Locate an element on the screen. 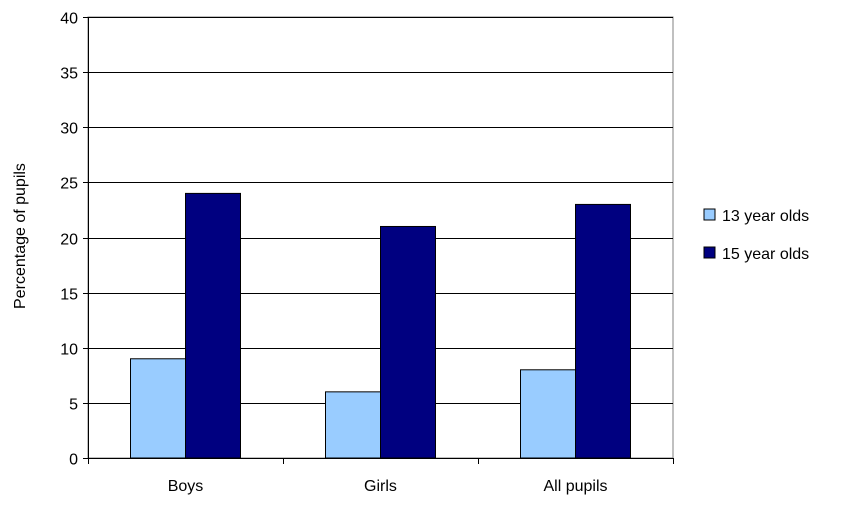 This screenshot has height=506, width=846. y-tick-label: 35 is located at coordinates (69, 74).